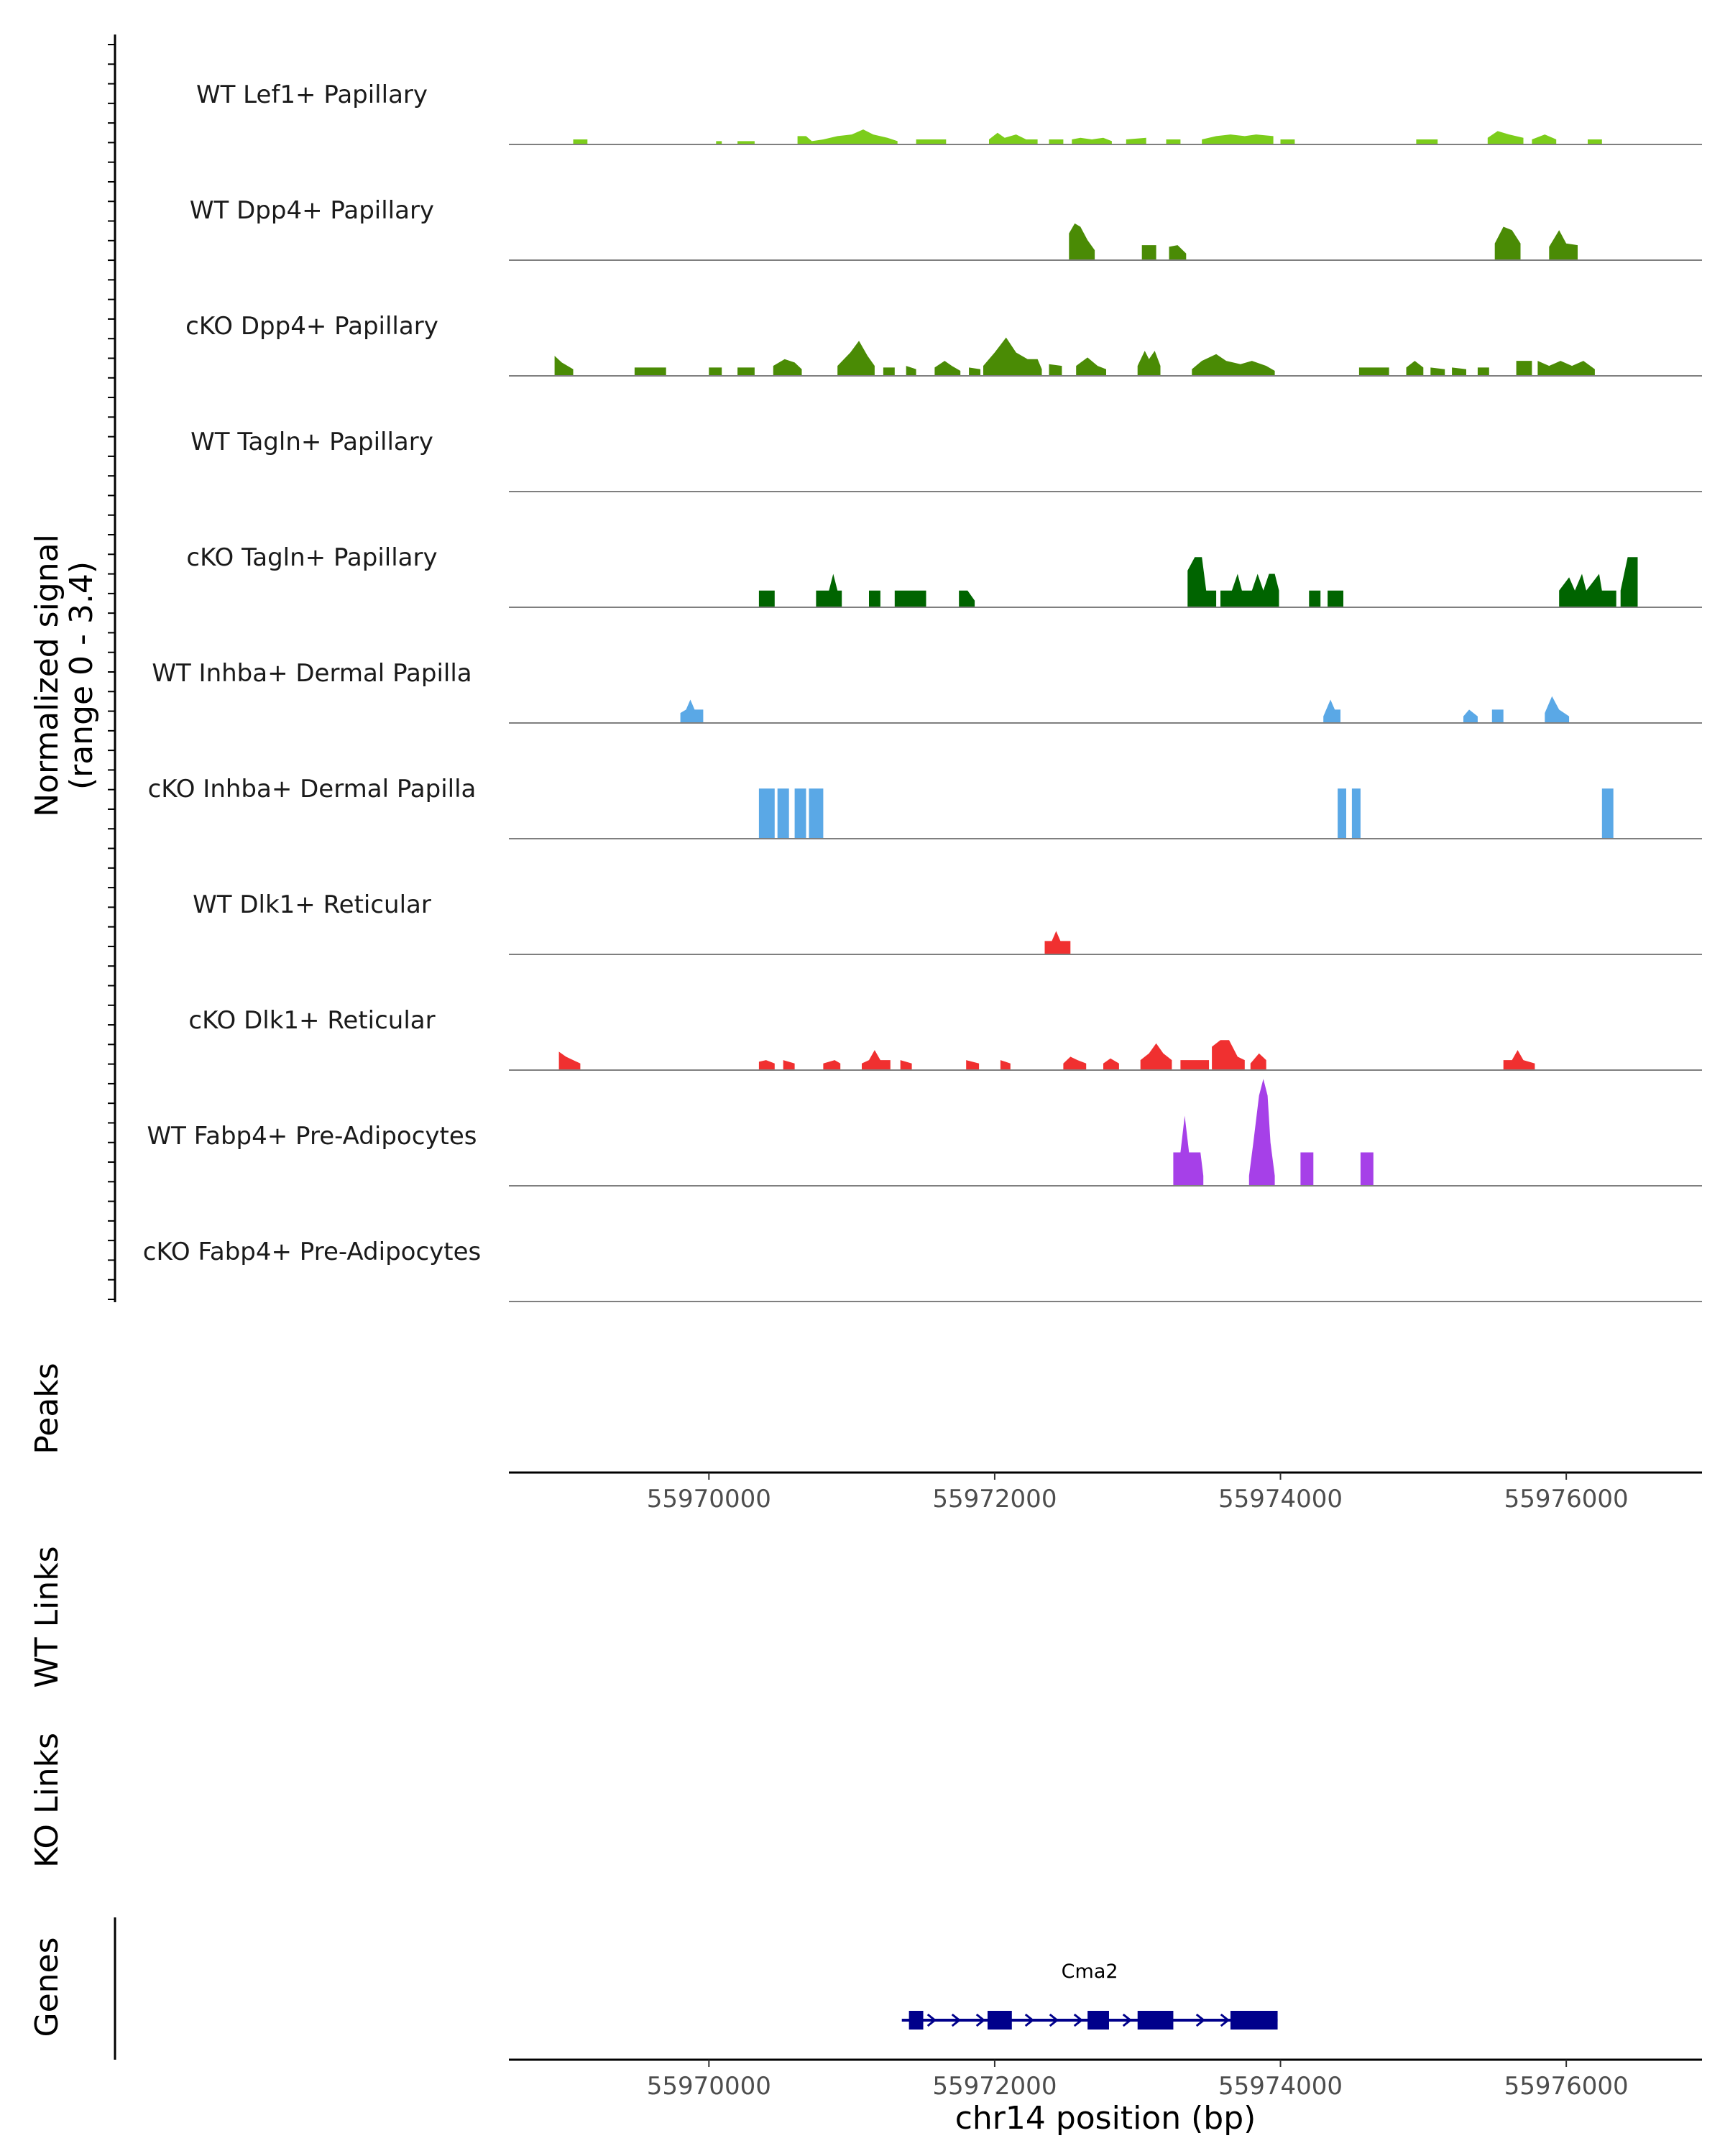 The width and height of the screenshot is (1725, 2156). I want to click on peaks-x-axis: 55970000 55972000 55974000 55976000, so click(1138, 1493).